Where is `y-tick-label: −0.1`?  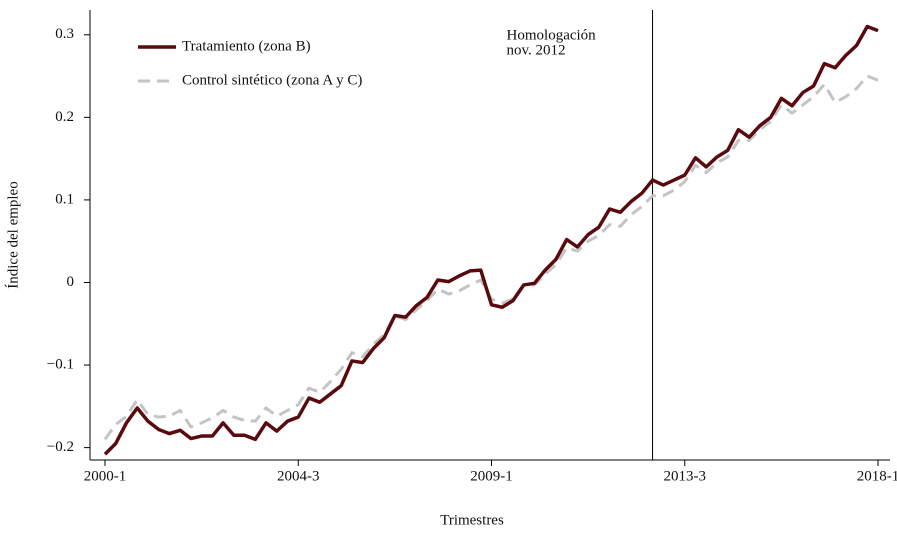
y-tick-label: −0.1 is located at coordinates (60, 364).